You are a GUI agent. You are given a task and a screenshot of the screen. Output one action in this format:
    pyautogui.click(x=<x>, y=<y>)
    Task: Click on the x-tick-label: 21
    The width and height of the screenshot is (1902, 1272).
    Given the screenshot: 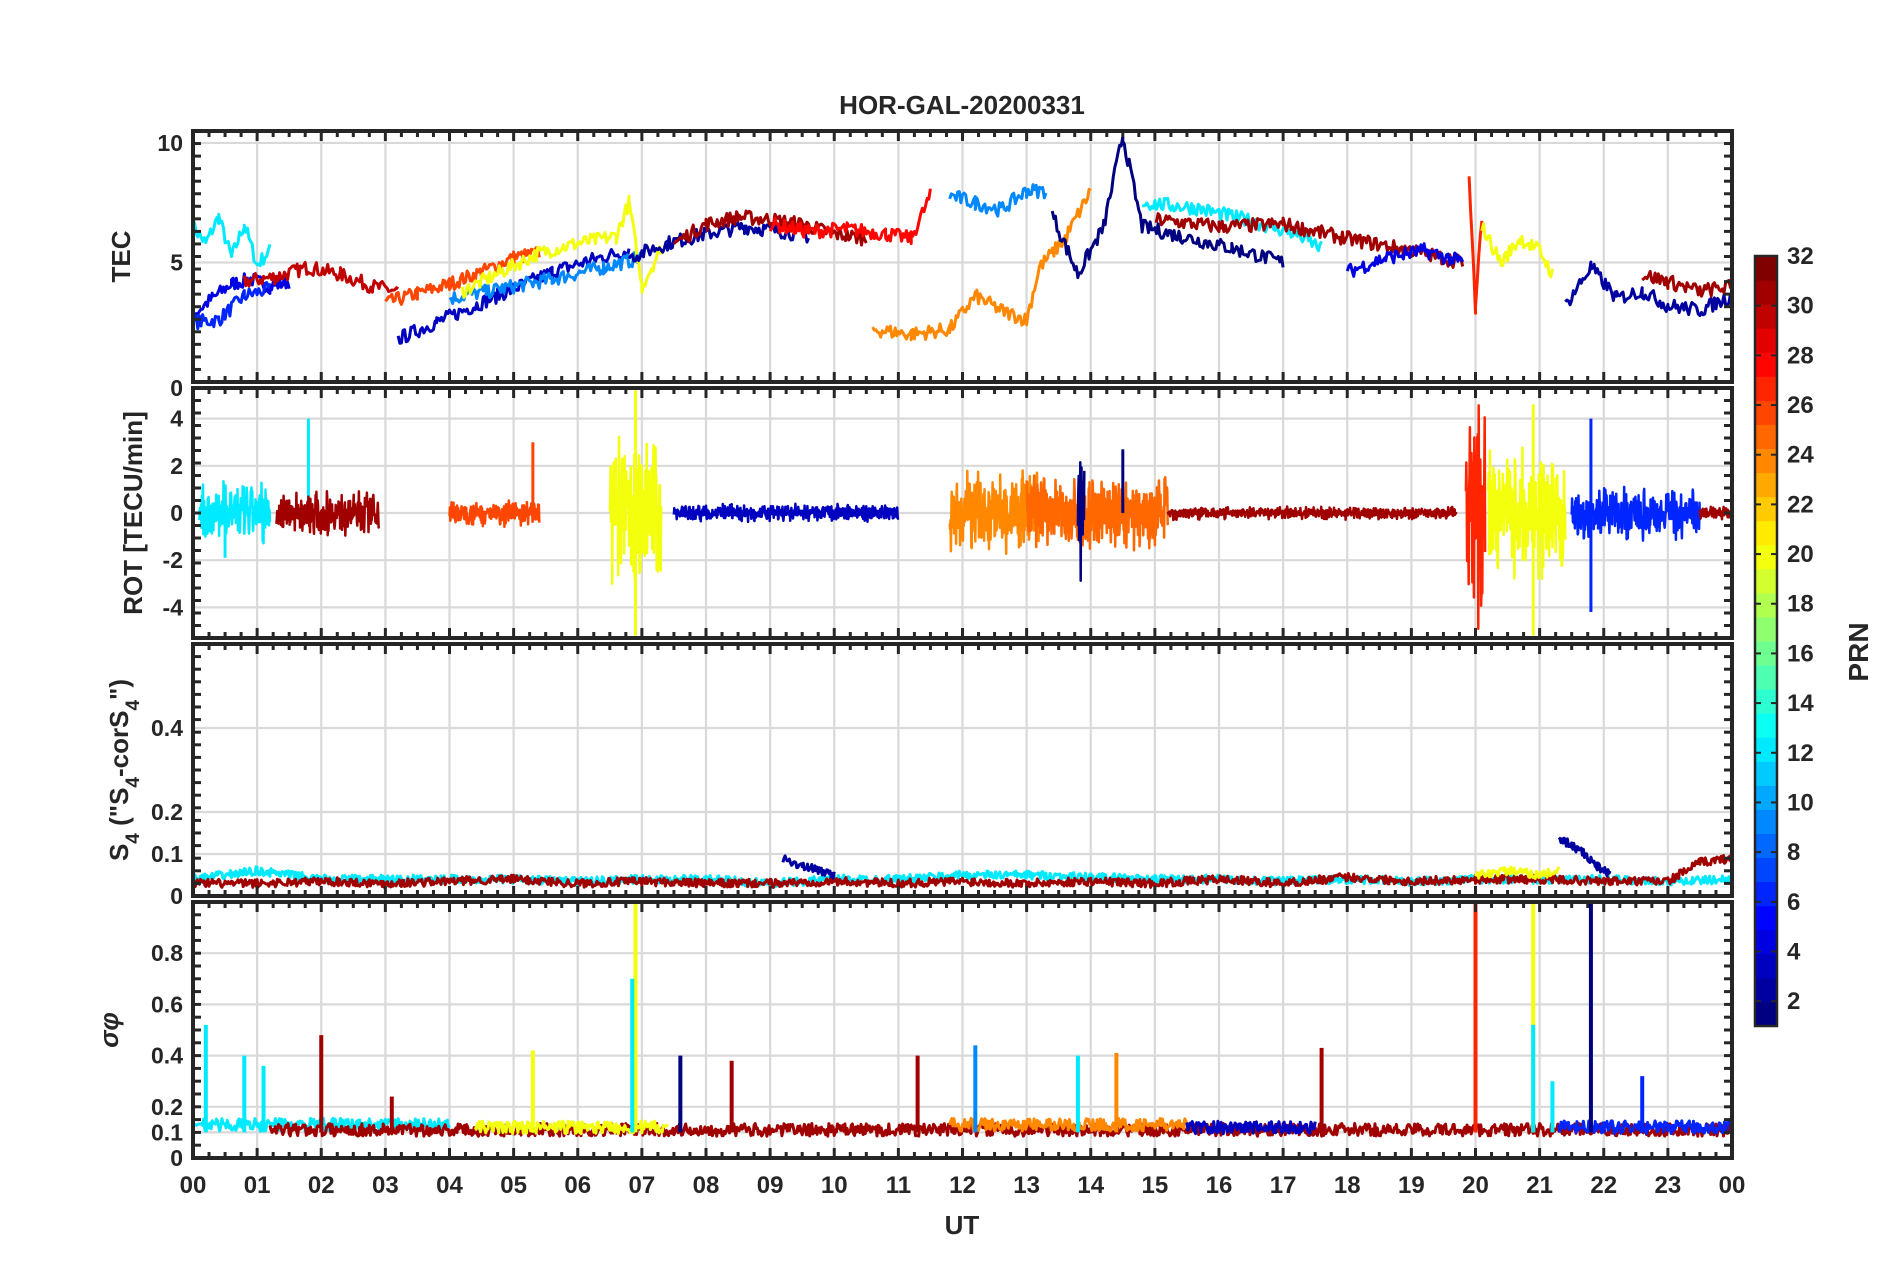 What is the action you would take?
    pyautogui.click(x=1539, y=1185)
    